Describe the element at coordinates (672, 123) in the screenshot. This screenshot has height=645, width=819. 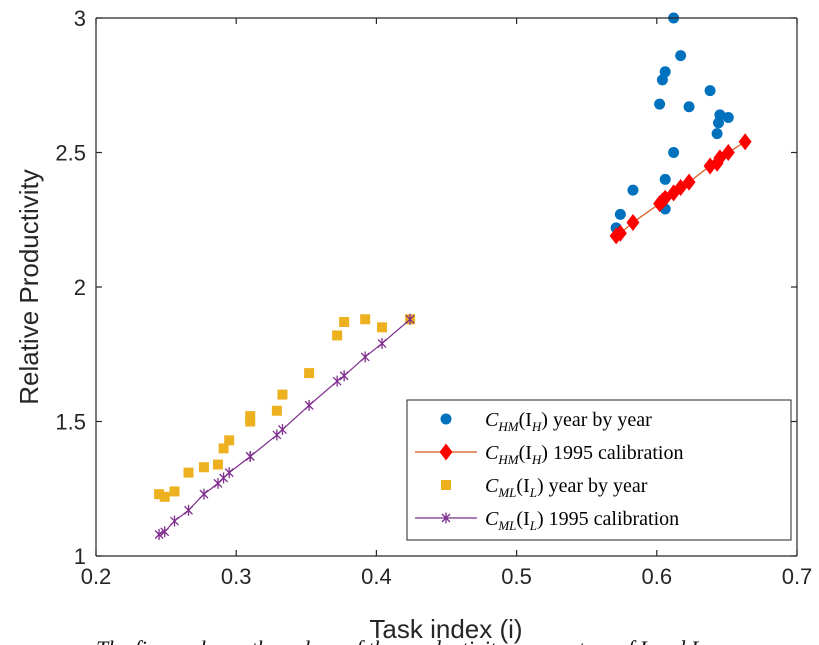
I see `series-chm-year` at that location.